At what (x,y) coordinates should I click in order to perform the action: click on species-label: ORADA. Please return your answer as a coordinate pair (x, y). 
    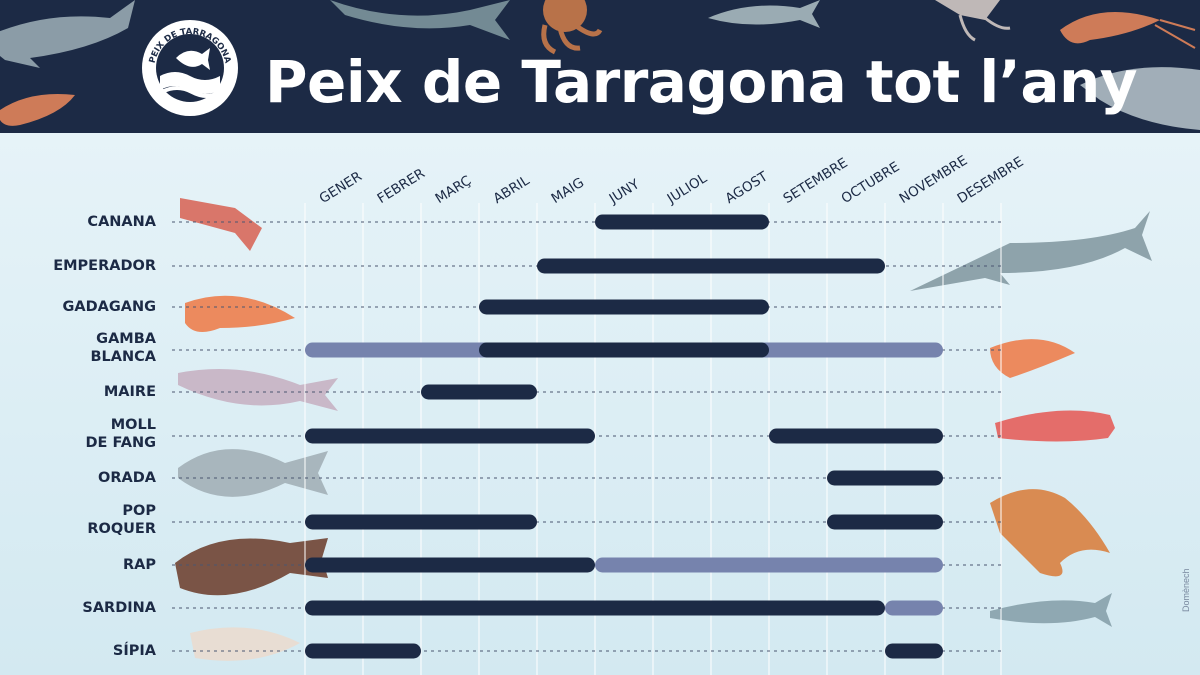
    Looking at the image, I should click on (127, 478).